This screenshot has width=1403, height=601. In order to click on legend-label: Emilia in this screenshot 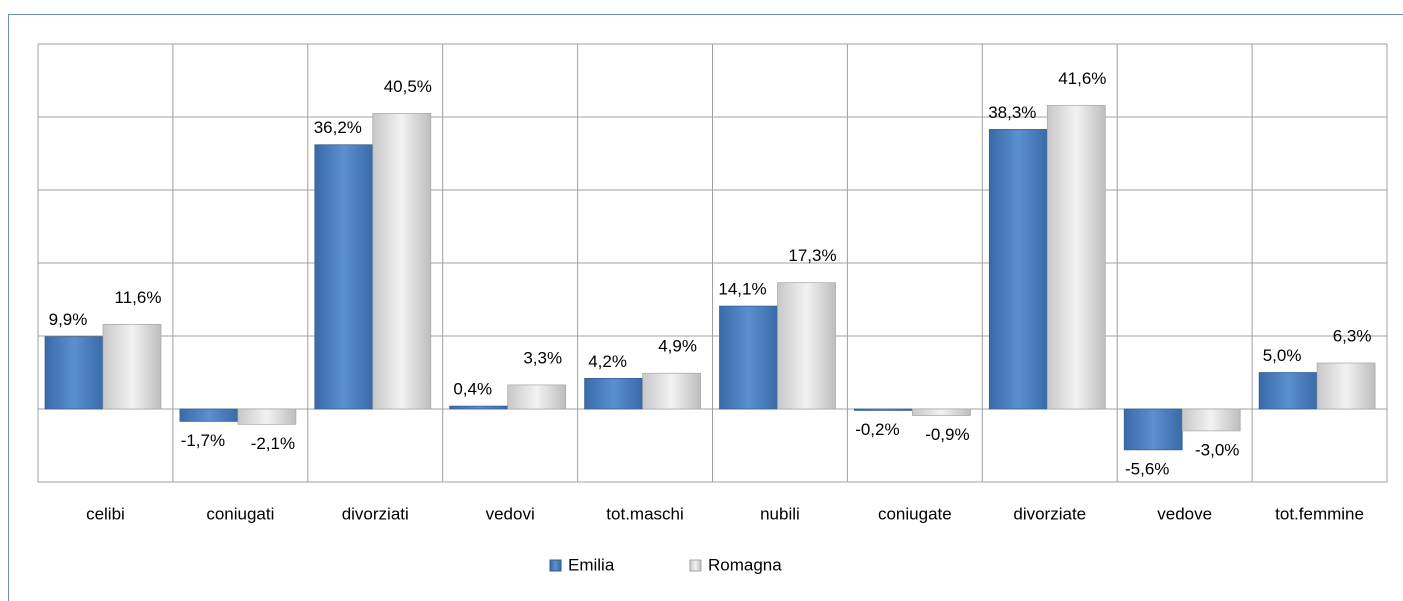, I will do `click(591, 564)`.